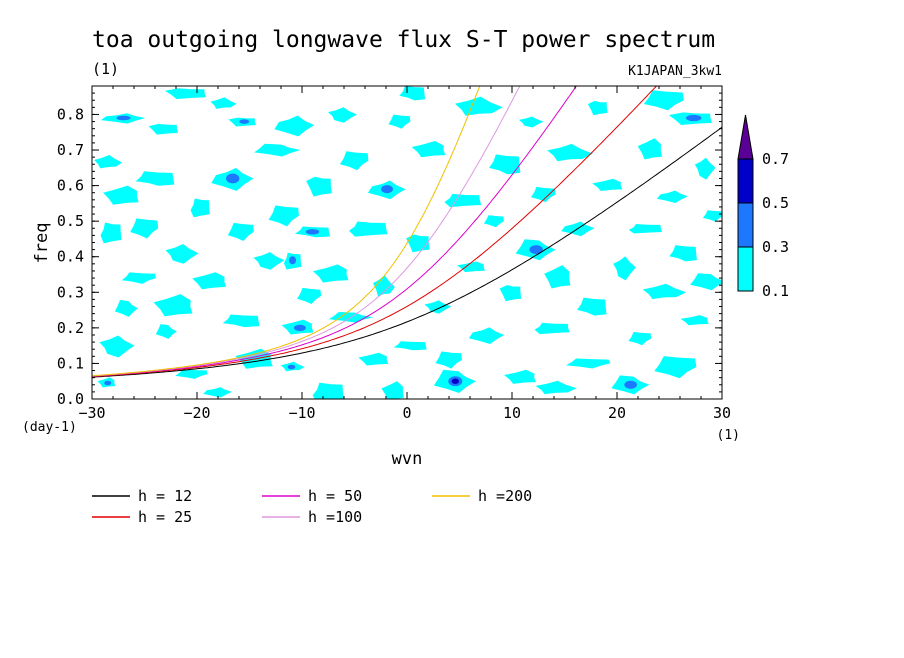 This screenshot has height=658, width=904. I want to click on y-tick-label: 0.6, so click(70, 186).